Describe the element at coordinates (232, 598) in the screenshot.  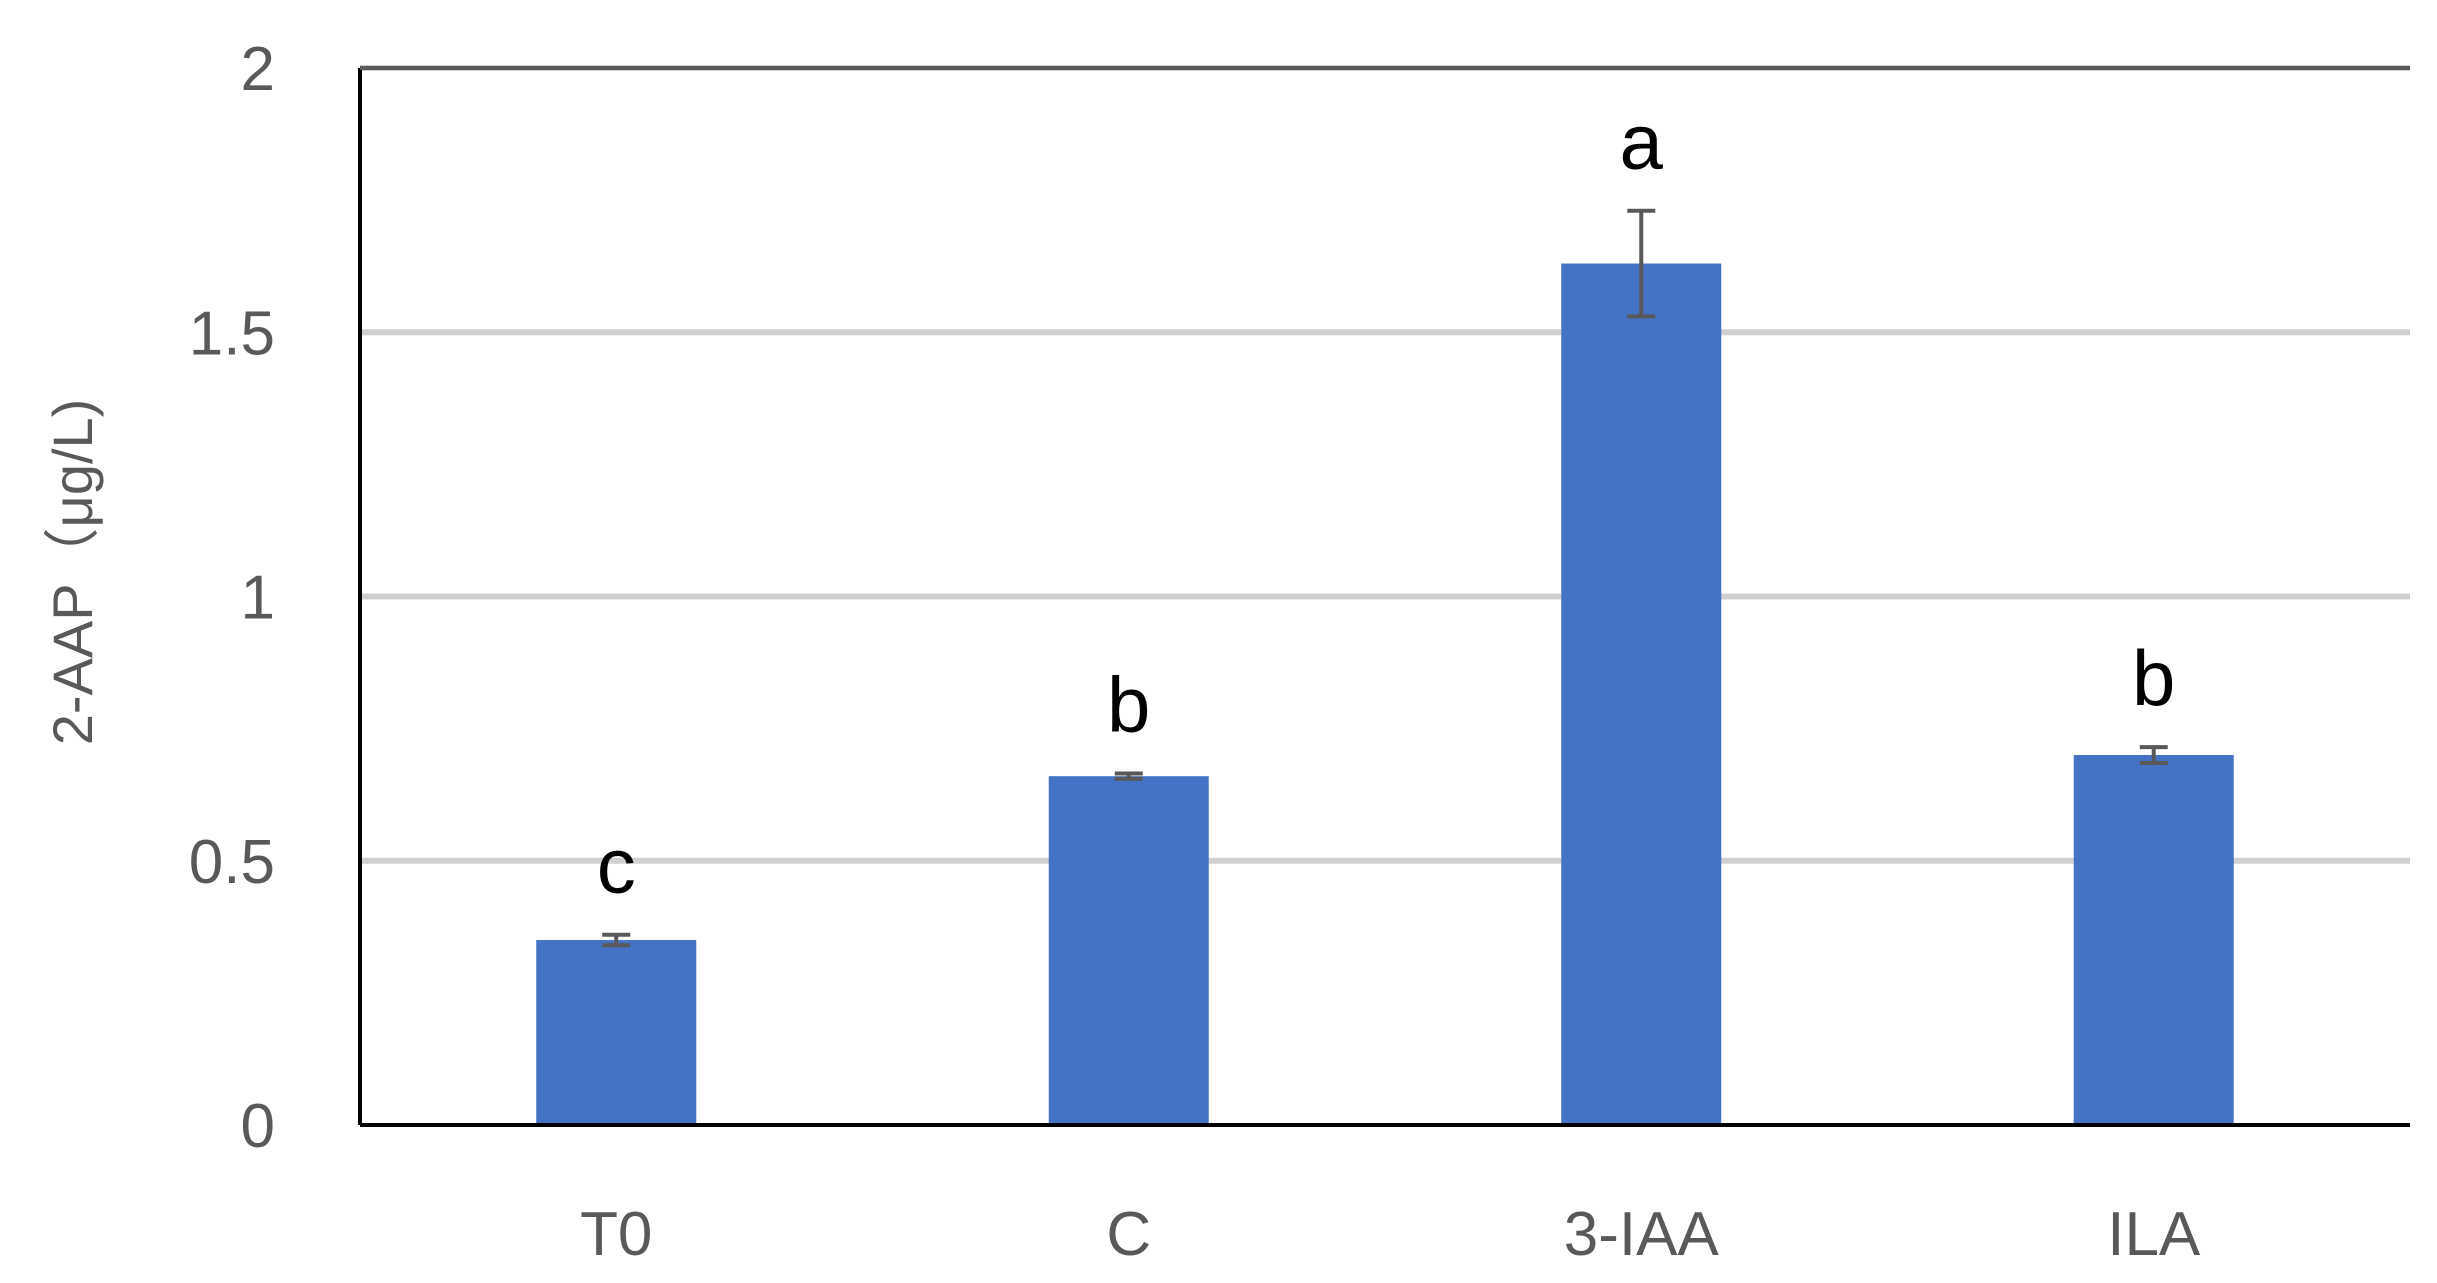
I see `y-tick-labels: 0 0.5 1 1.5 2` at that location.